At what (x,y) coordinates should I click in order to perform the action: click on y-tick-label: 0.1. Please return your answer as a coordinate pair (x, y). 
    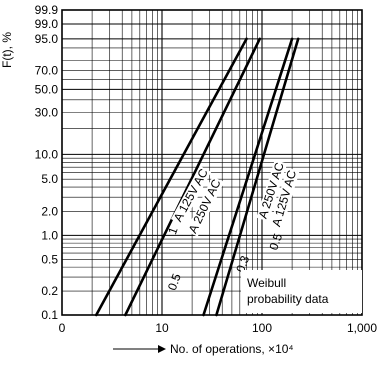
    Looking at the image, I should click on (49, 315).